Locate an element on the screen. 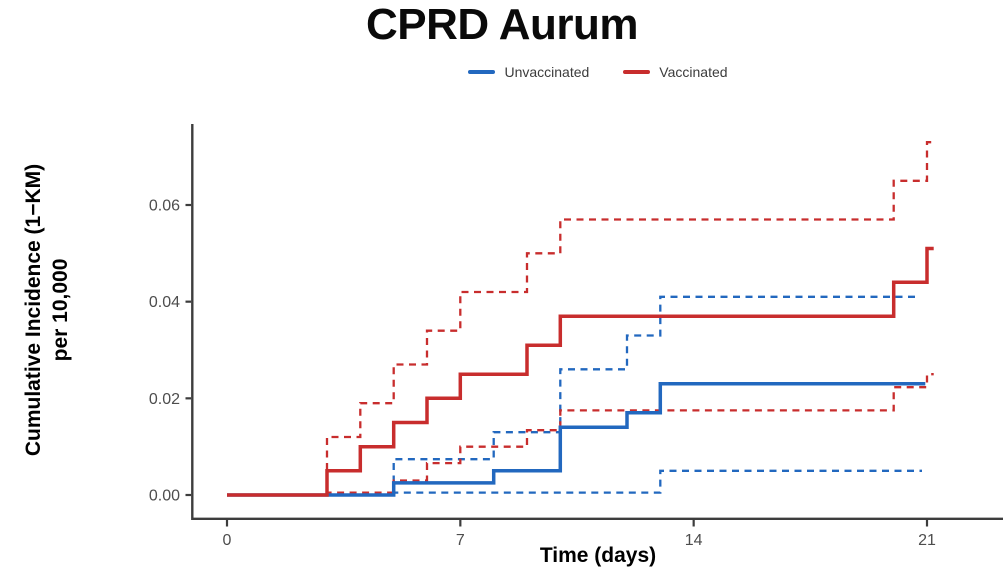  page-title: CPRD Aurum is located at coordinates (502, 24).